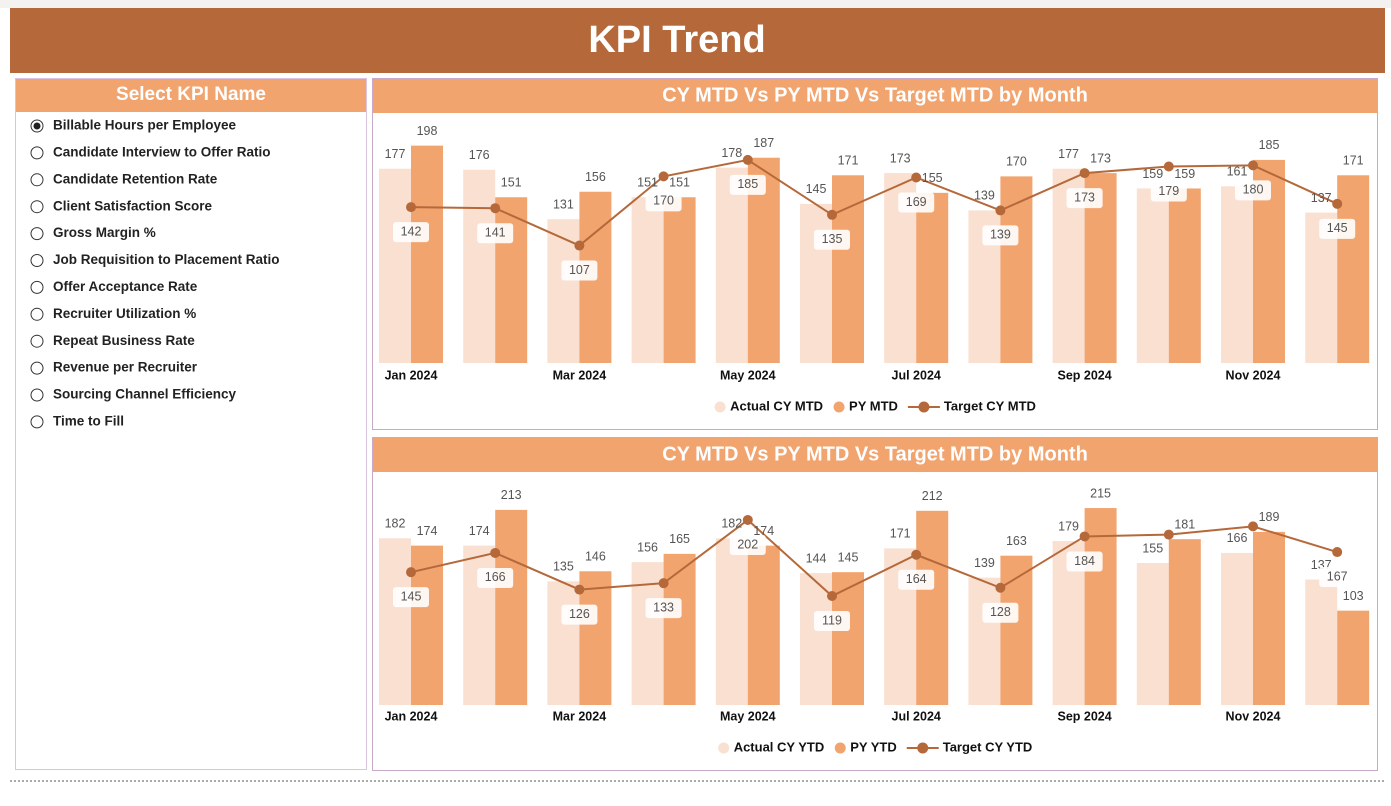 The image size is (1391, 806). Describe the element at coordinates (145, 125) in the screenshot. I see `slicer-item: Billable Hours per Employee` at that location.